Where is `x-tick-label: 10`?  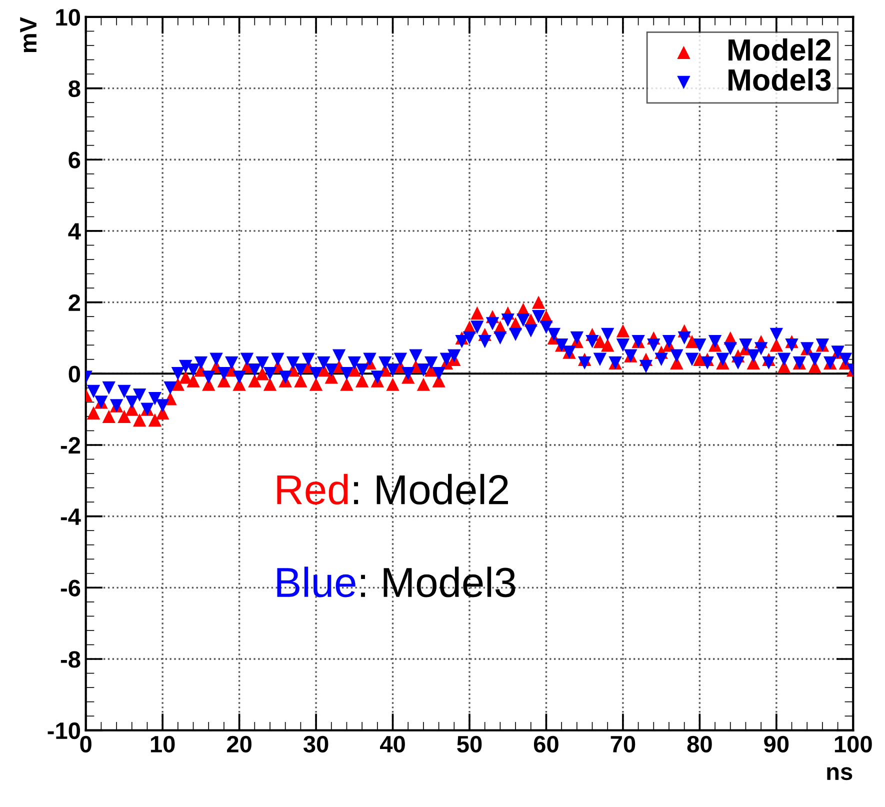
x-tick-label: 10 is located at coordinates (162, 744).